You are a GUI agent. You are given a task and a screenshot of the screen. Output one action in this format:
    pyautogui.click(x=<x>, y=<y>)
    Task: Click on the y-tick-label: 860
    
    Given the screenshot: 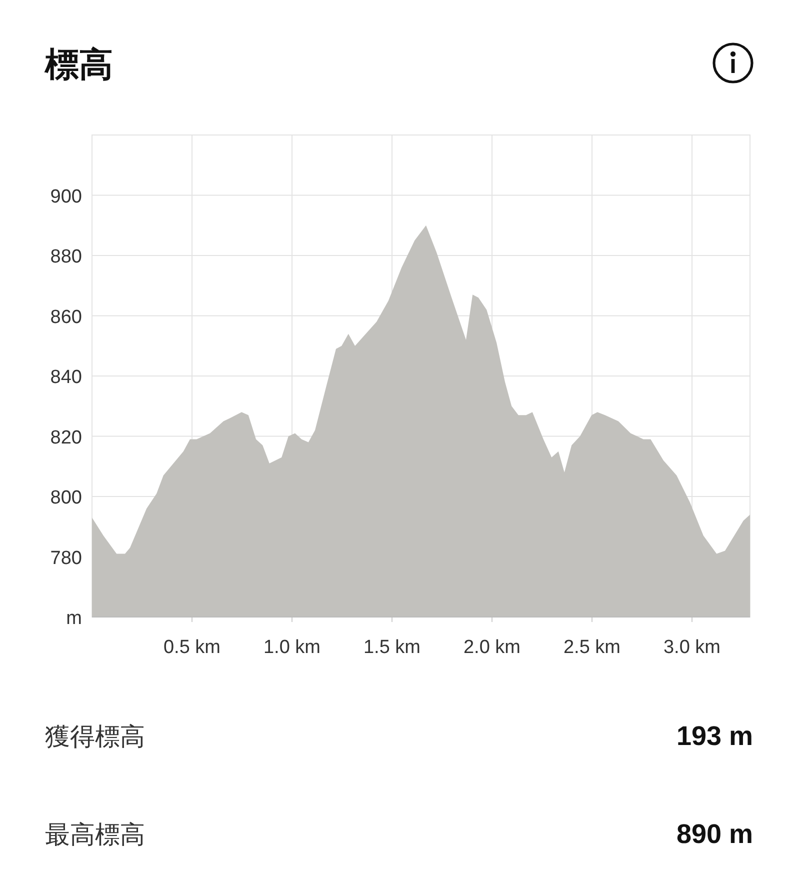 What is the action you would take?
    pyautogui.click(x=66, y=317)
    